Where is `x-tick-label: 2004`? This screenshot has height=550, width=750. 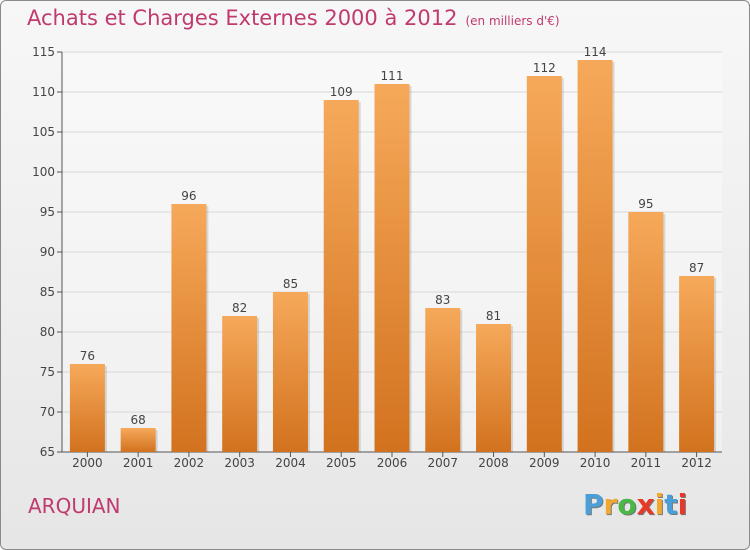 x-tick-label: 2004 is located at coordinates (290, 463).